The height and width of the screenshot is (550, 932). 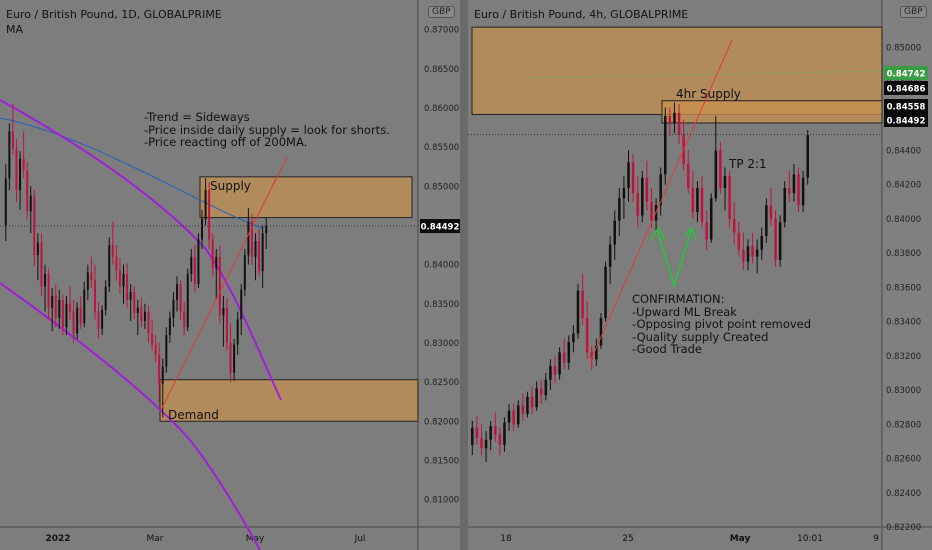 What do you see at coordinates (906, 120) in the screenshot?
I see `price-tag-current` at bounding box center [906, 120].